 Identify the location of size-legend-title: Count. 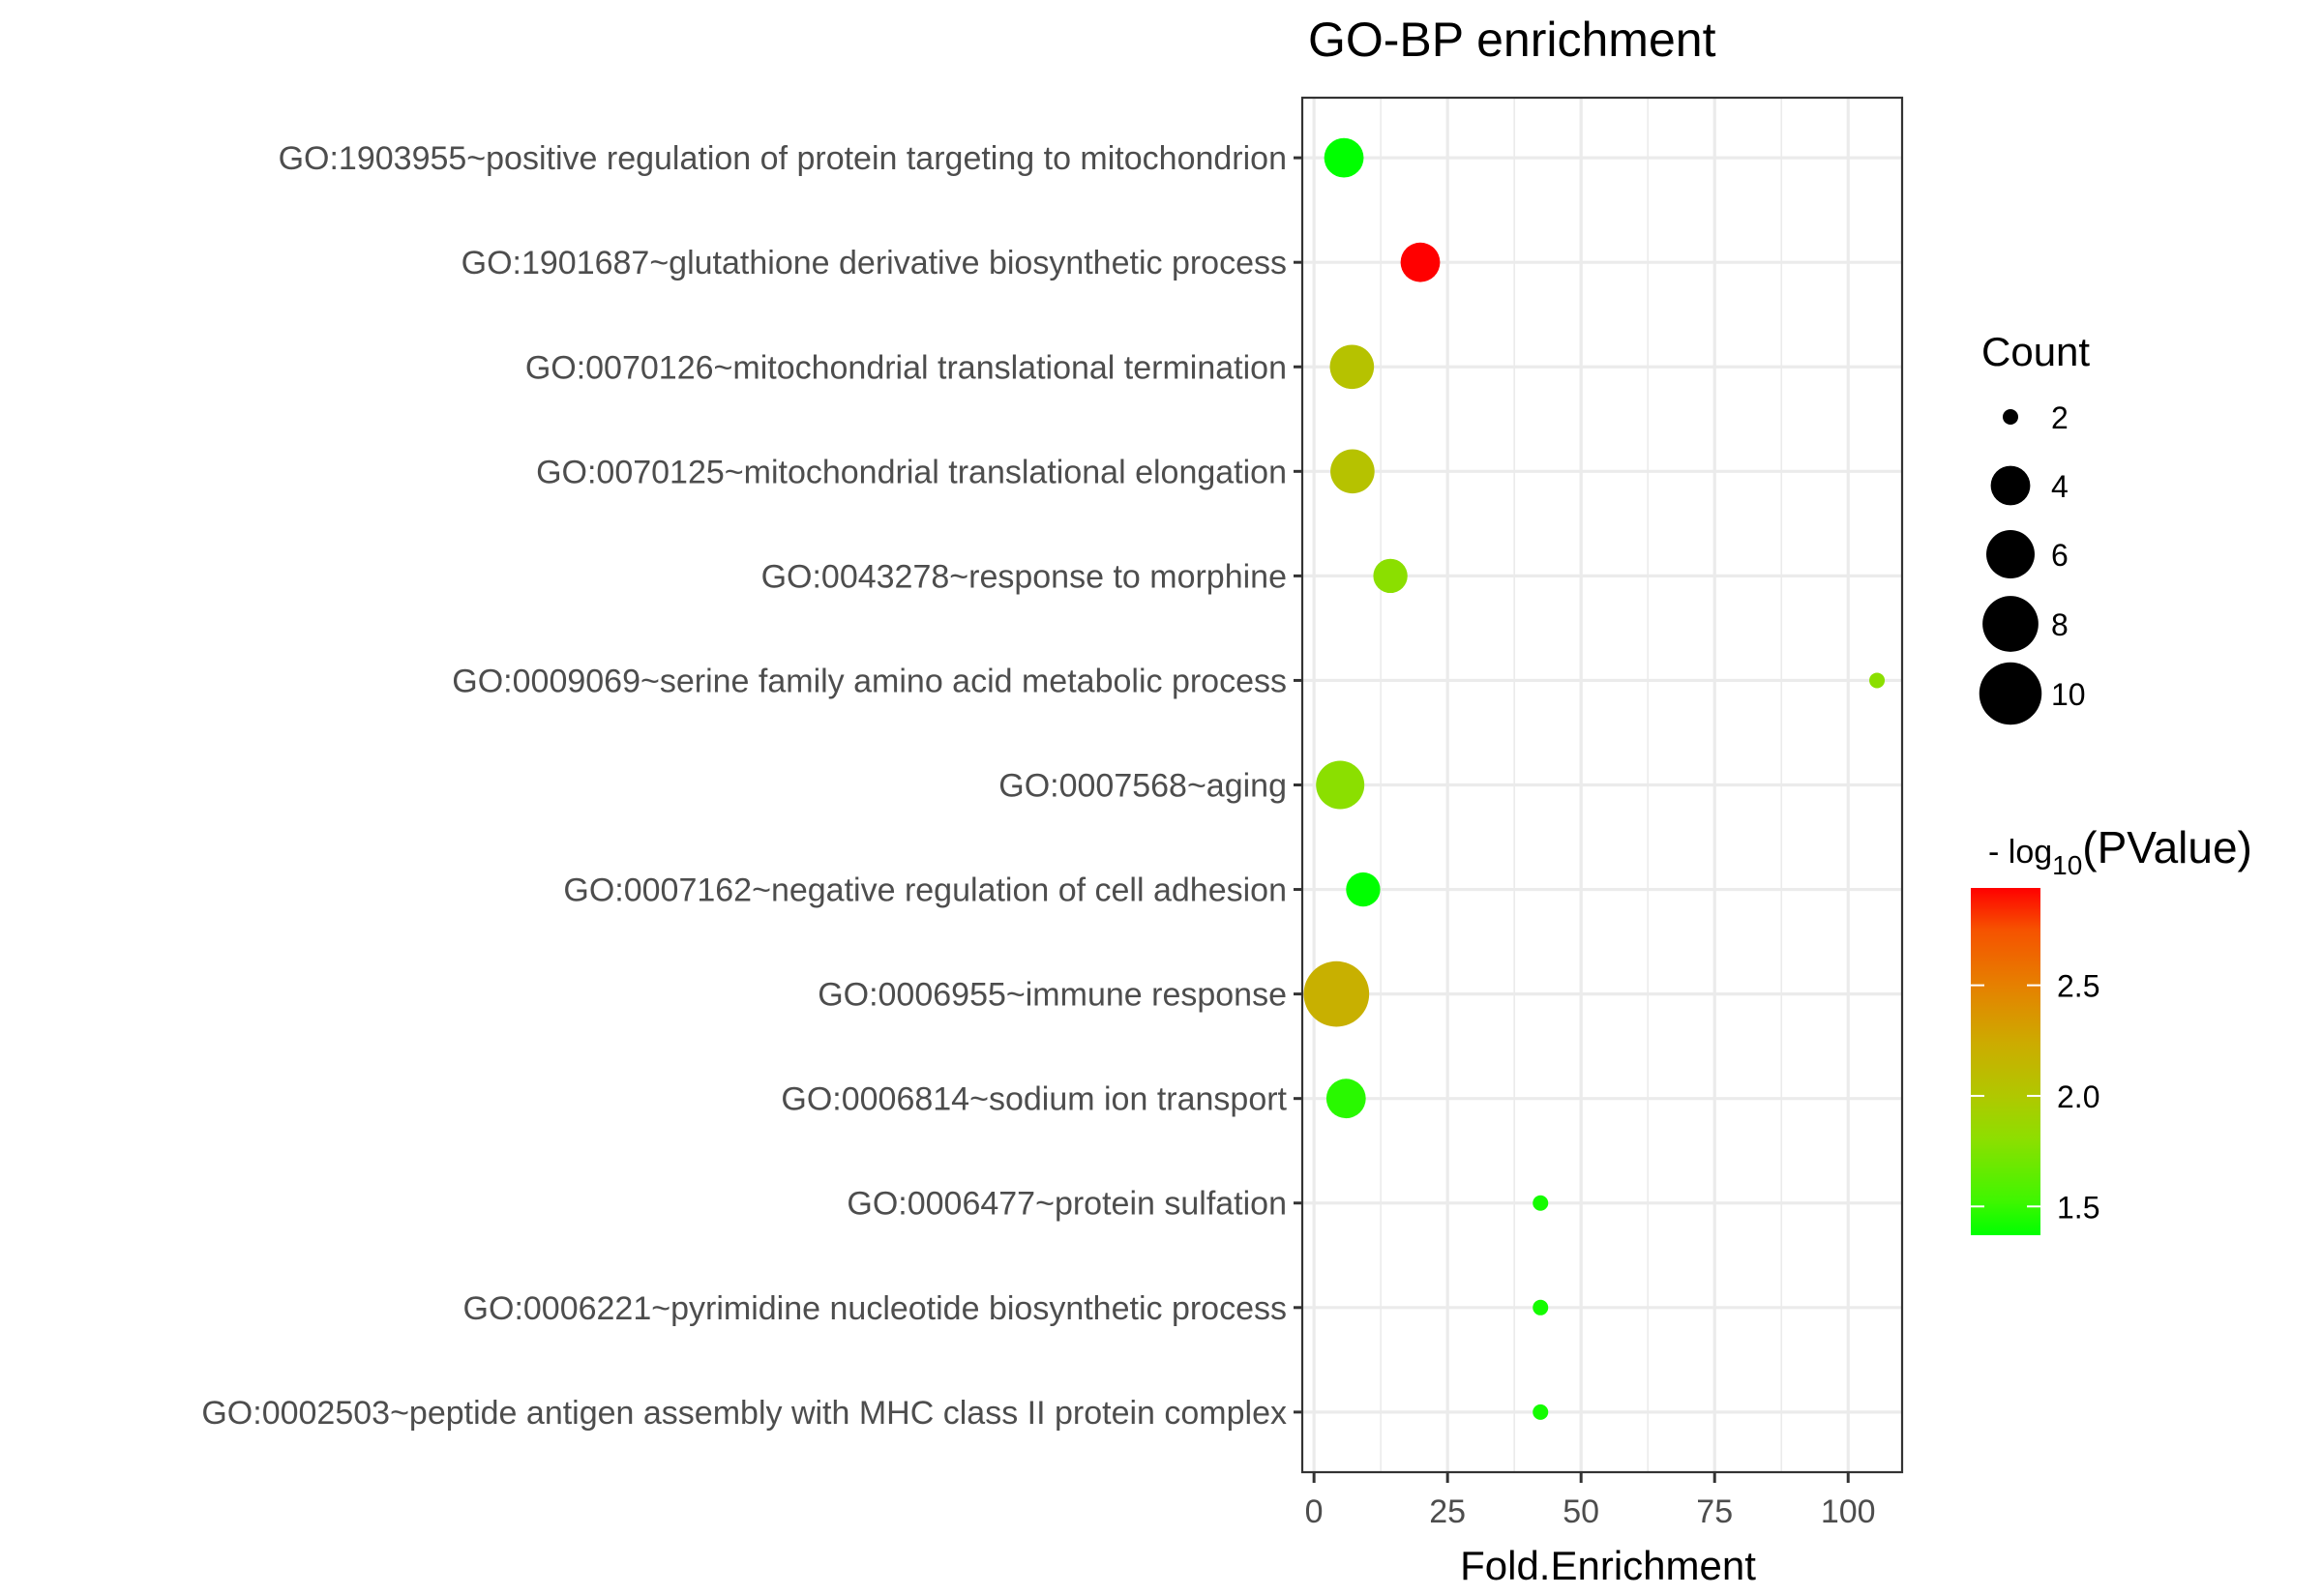
(2035, 351).